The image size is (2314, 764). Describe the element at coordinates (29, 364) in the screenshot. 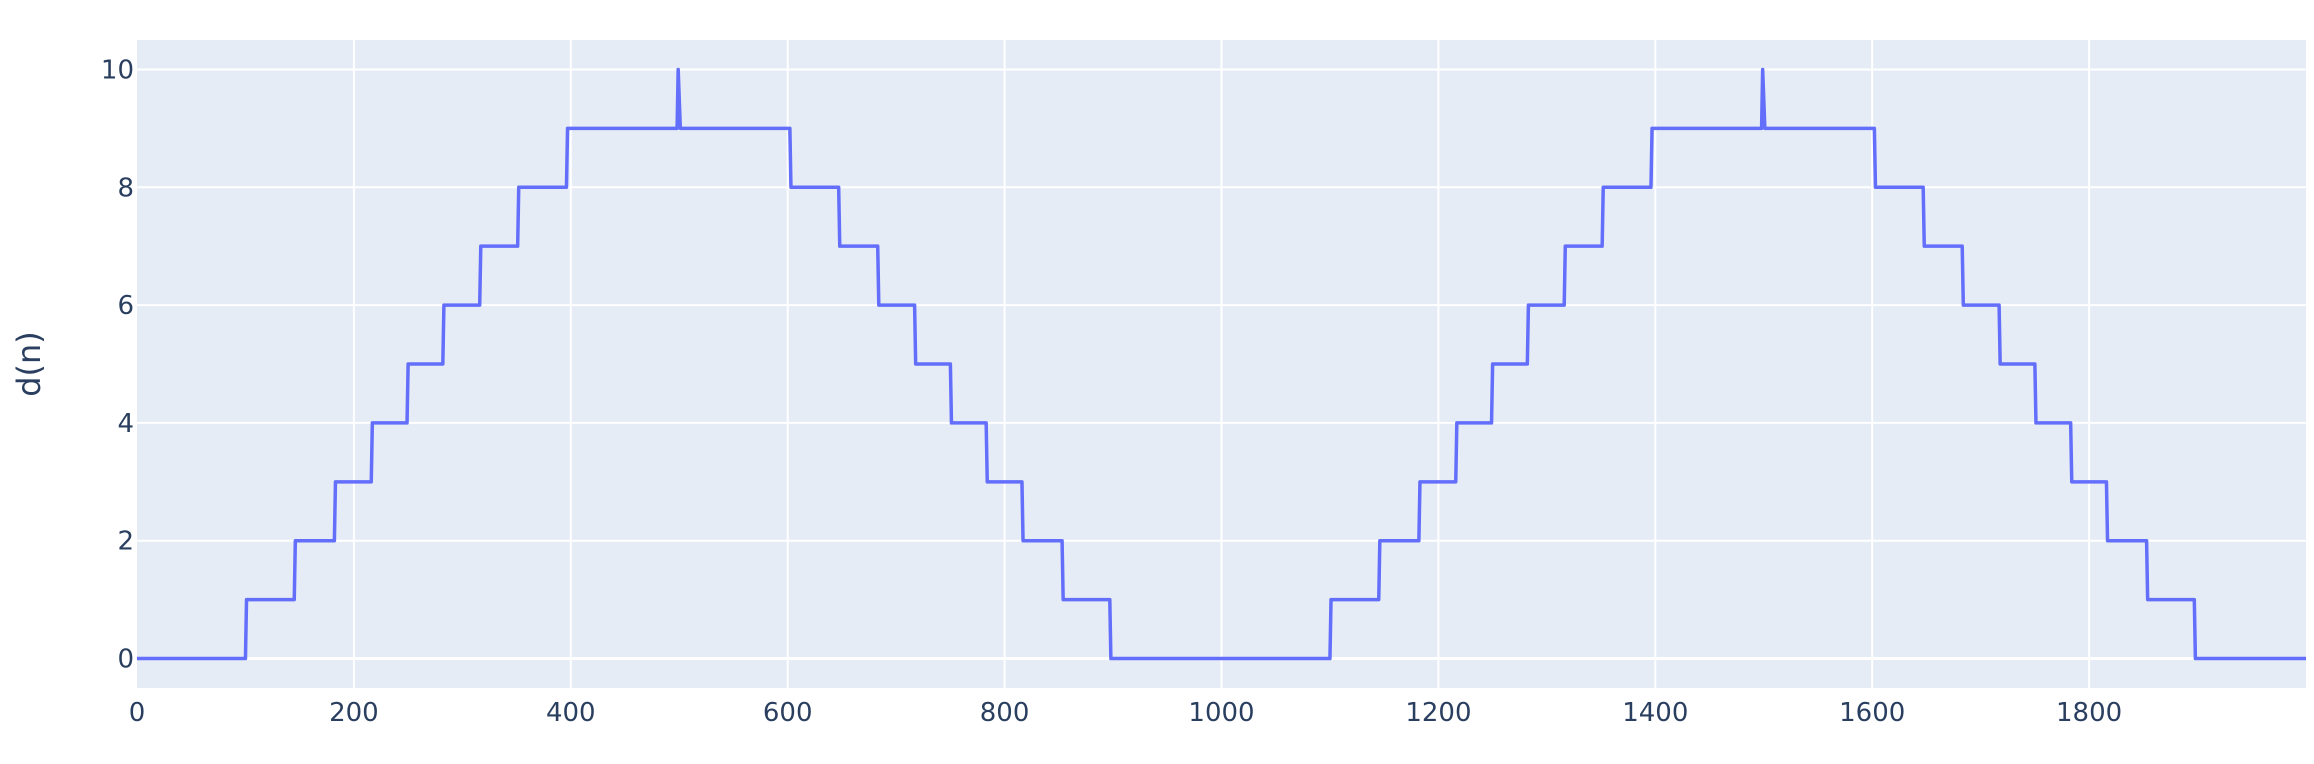

I see `y-axis-title: d(n)` at that location.